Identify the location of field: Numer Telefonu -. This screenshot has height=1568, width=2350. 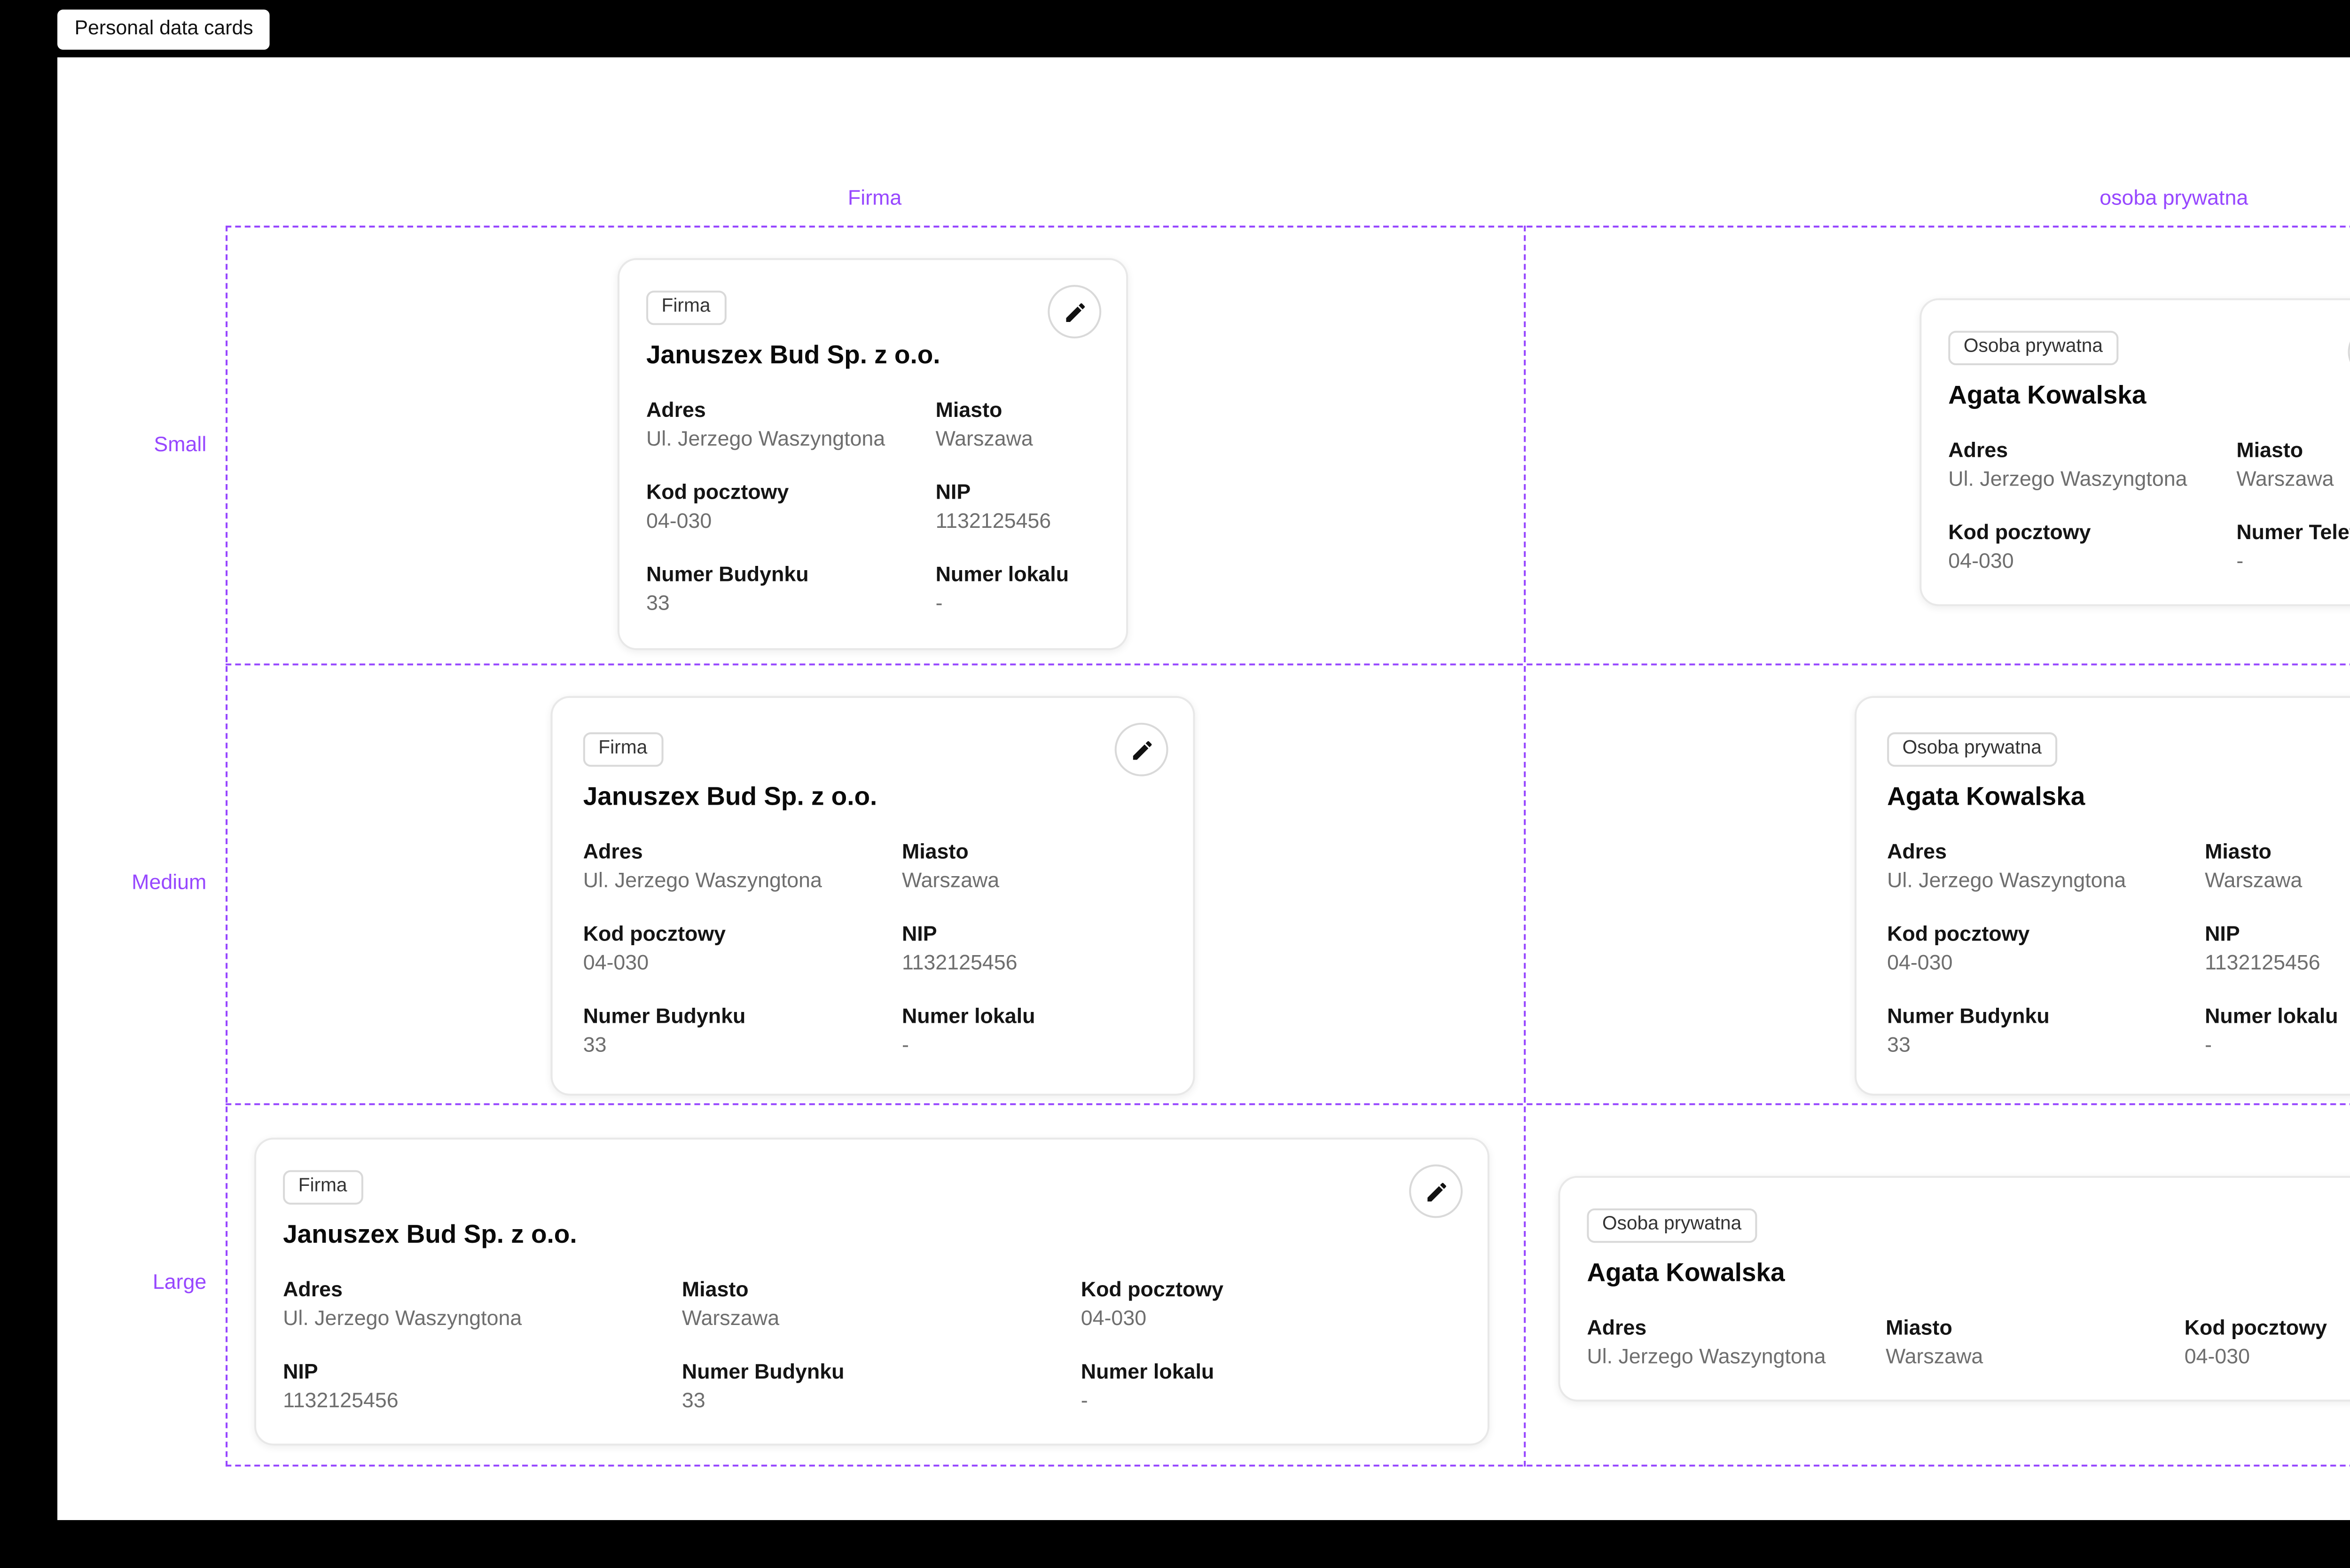
(2293, 549).